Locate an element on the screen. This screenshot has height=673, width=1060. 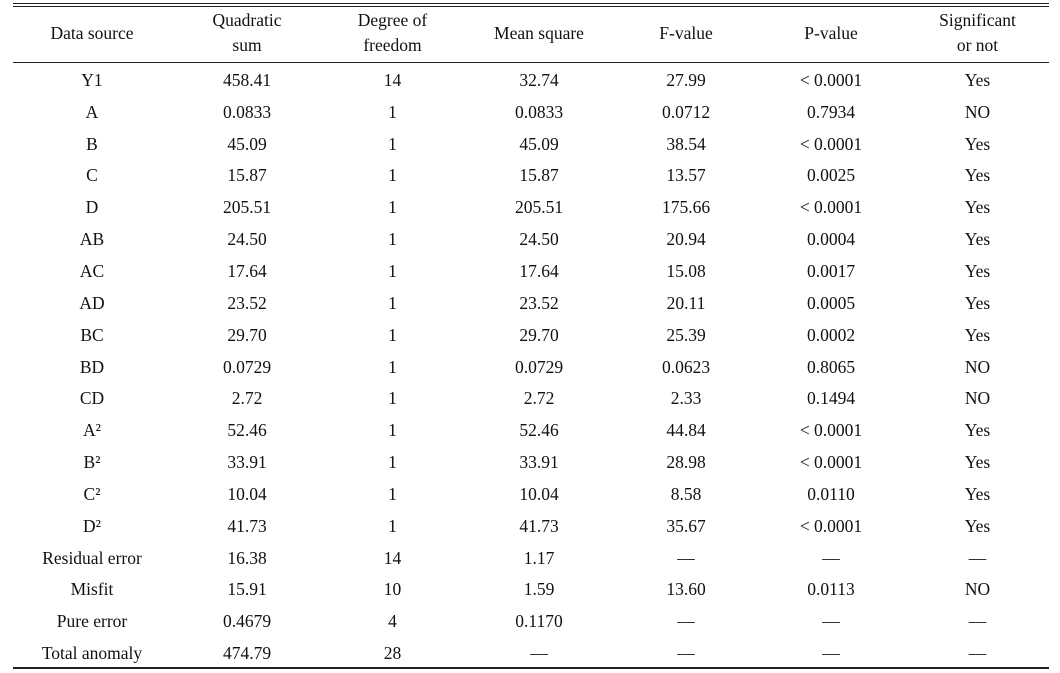
header-line: F-value is located at coordinates (686, 32).